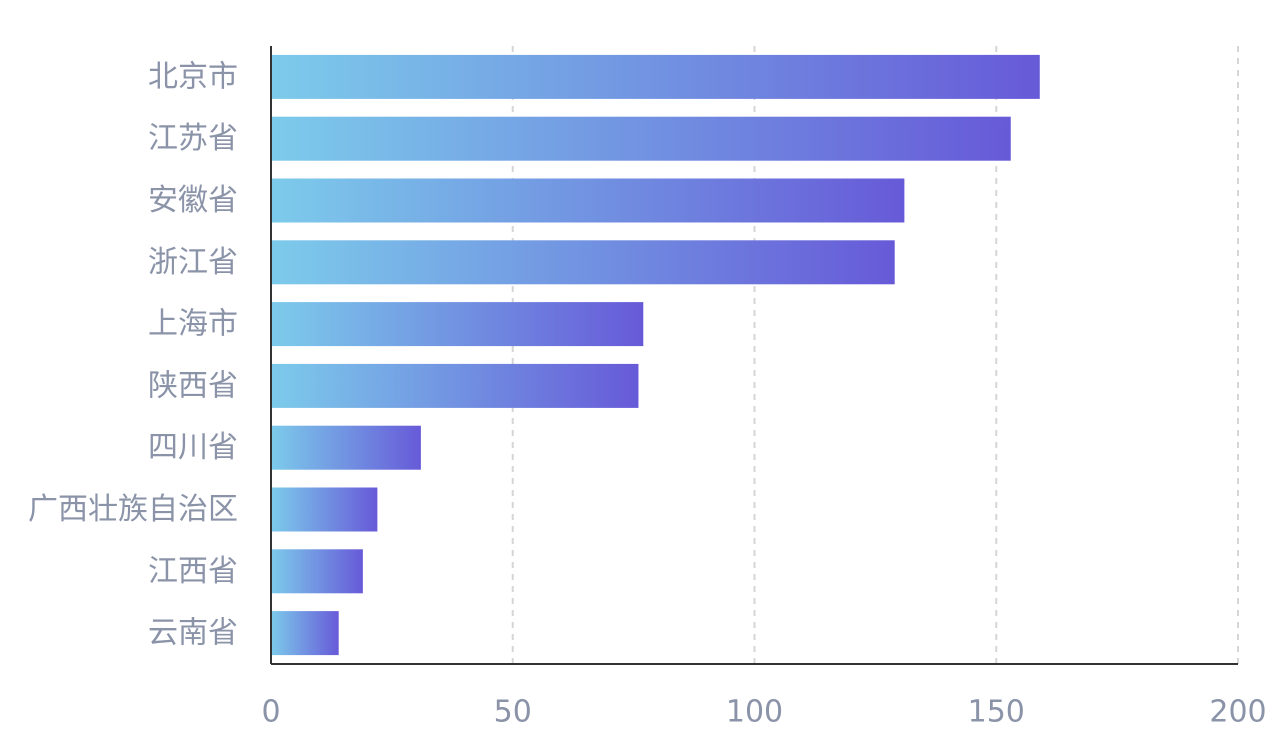 The image size is (1269, 733). What do you see at coordinates (193, 633) in the screenshot?
I see `category-label: 云南省` at bounding box center [193, 633].